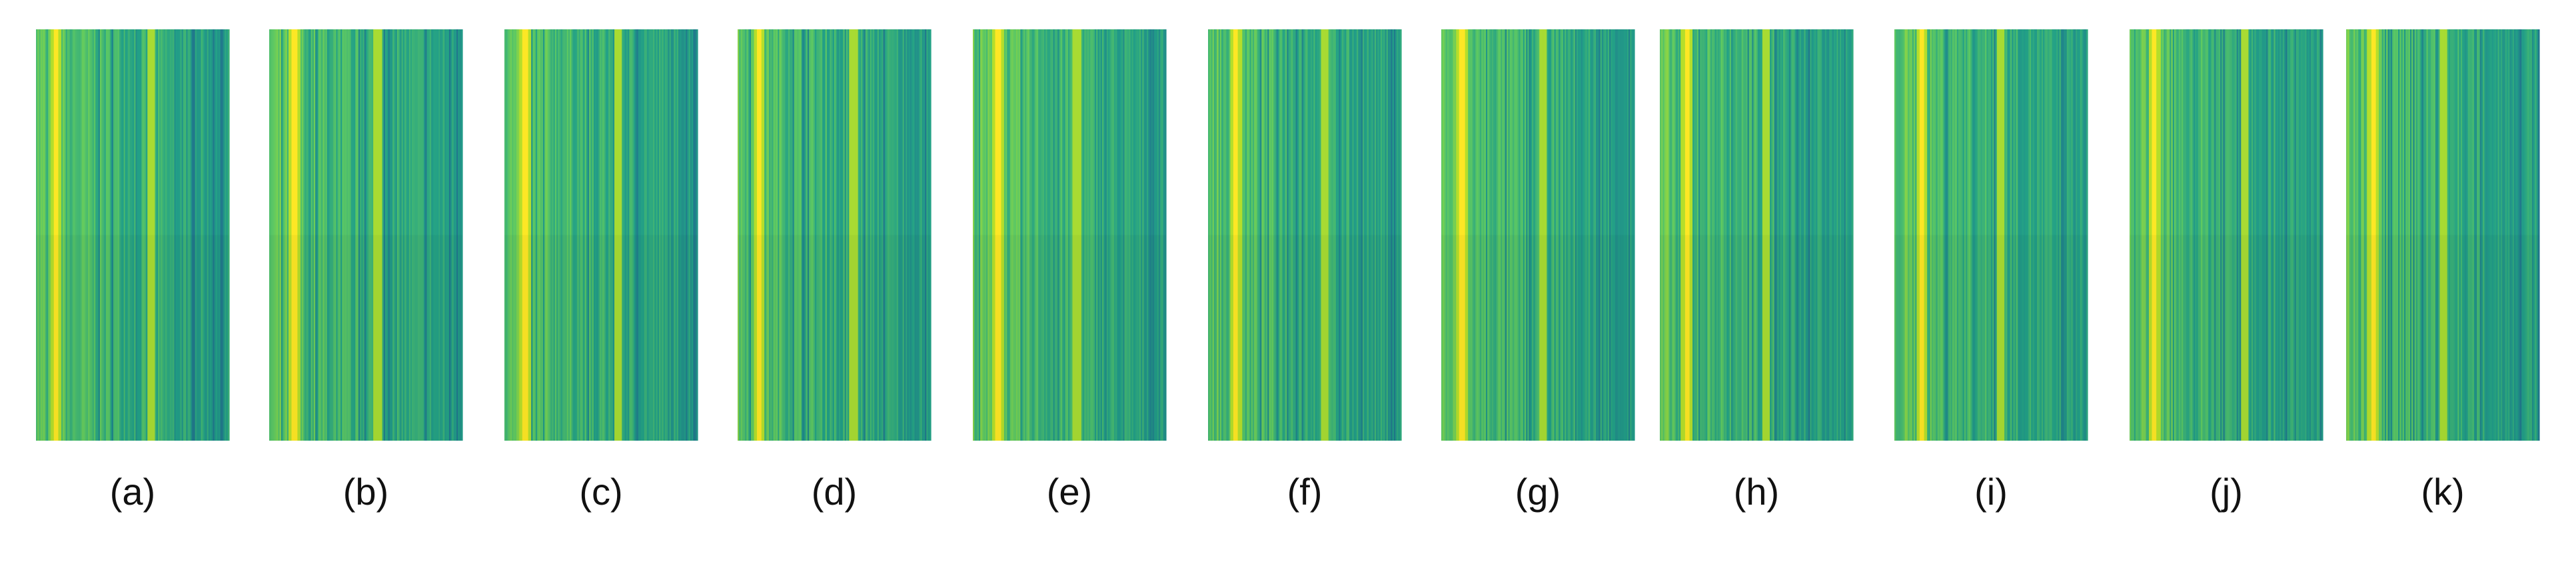  What do you see at coordinates (601, 271) in the screenshot?
I see `panel: (c)` at bounding box center [601, 271].